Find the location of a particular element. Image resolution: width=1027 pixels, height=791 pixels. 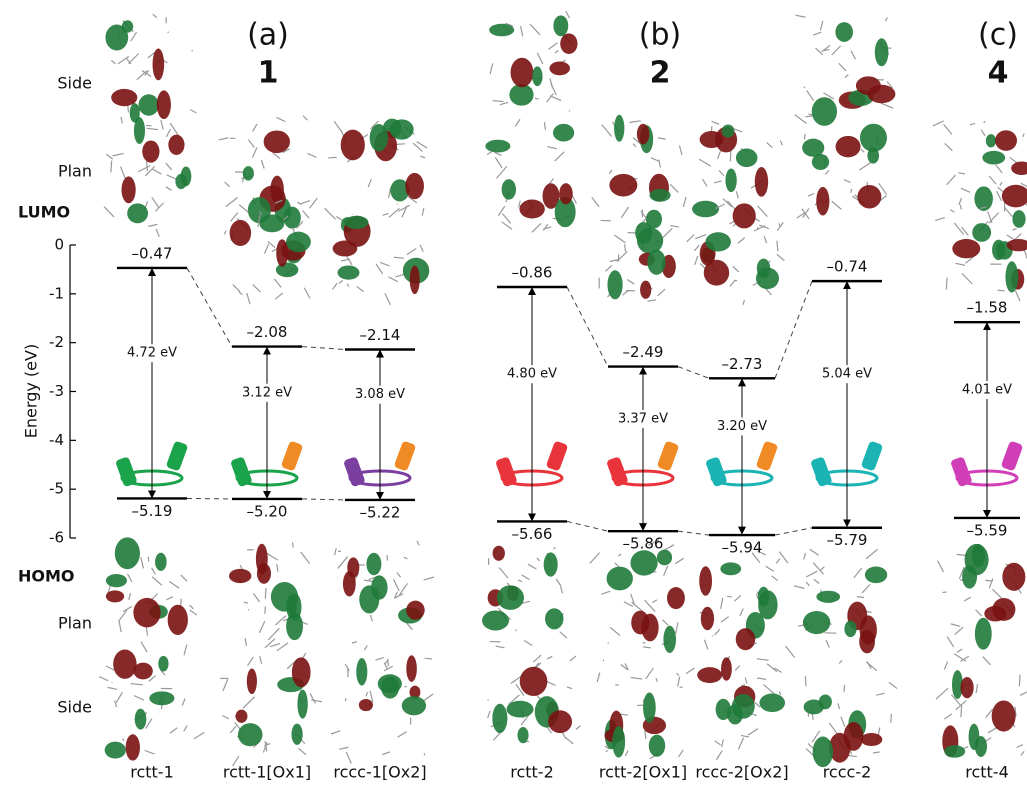

panel-label: (a) is located at coordinates (268, 35).